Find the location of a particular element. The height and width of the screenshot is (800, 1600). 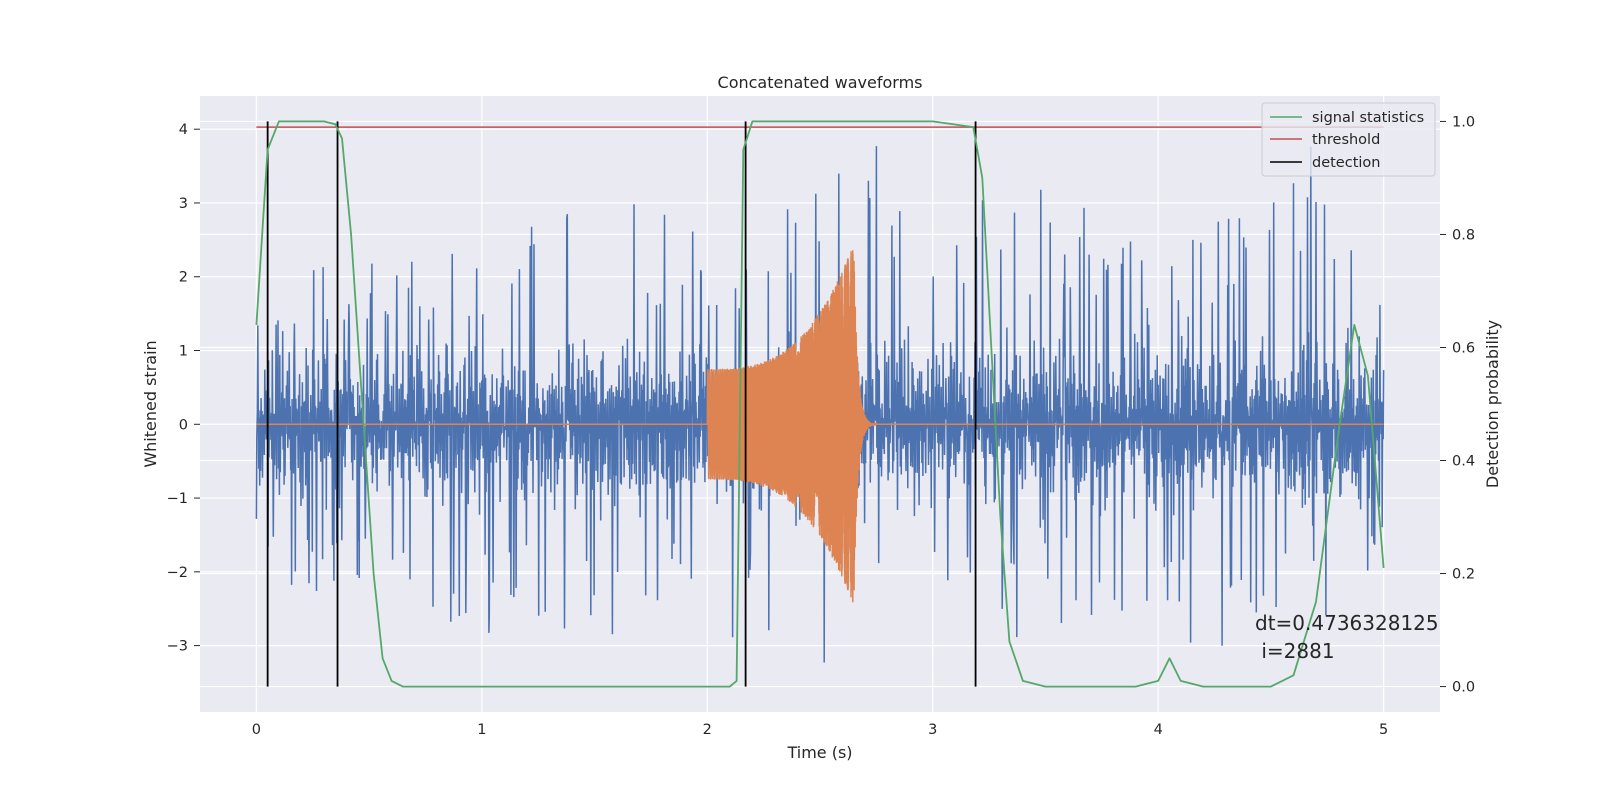

y-left-tick-label: −1 is located at coordinates (177, 499).